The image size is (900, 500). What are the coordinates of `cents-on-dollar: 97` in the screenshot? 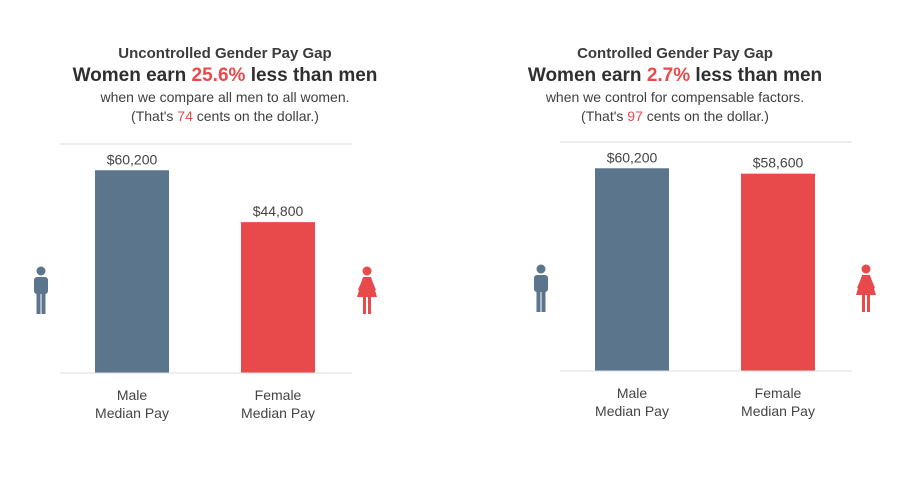 It's located at (635, 116).